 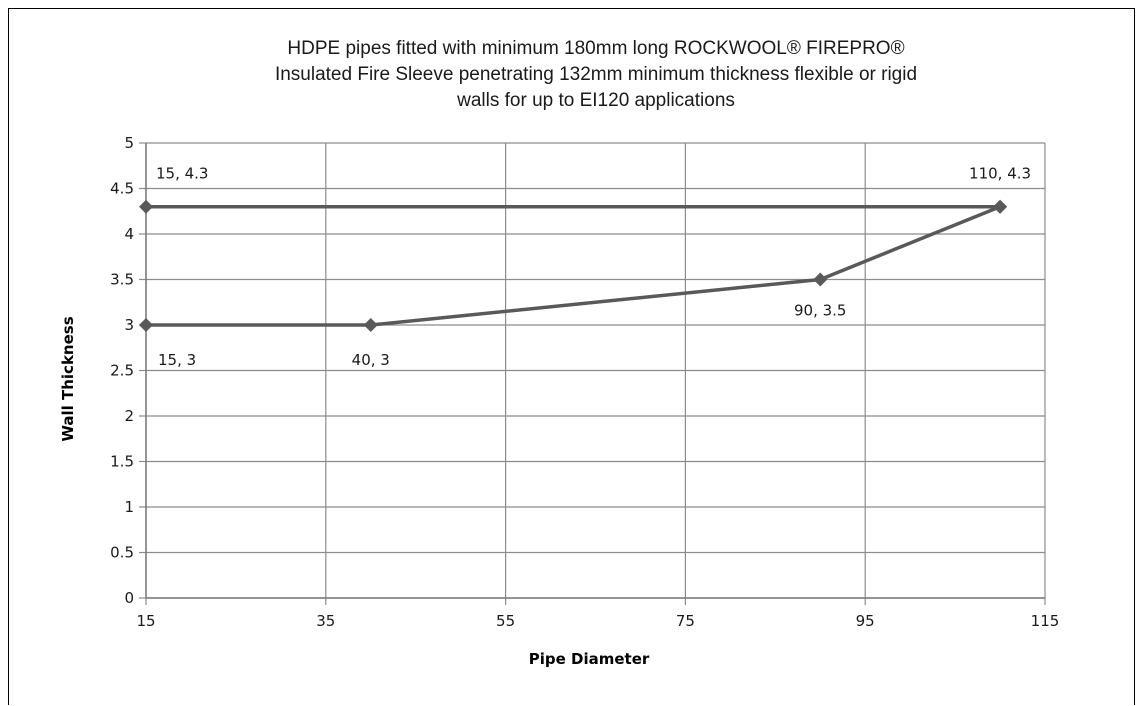 I want to click on x-tick-label: 95, so click(x=865, y=621).